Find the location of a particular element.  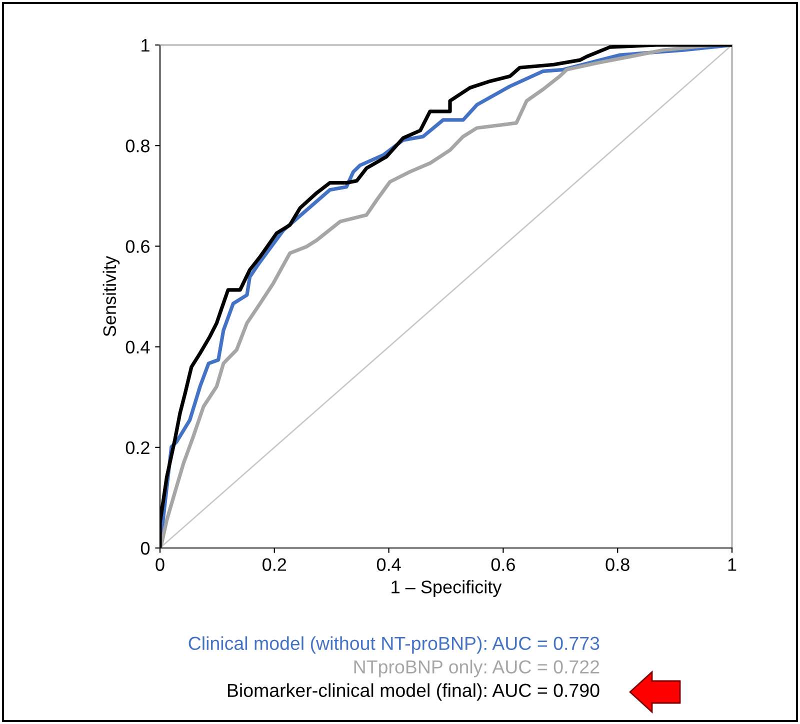

x-tick-label: 0.8 is located at coordinates (618, 564).